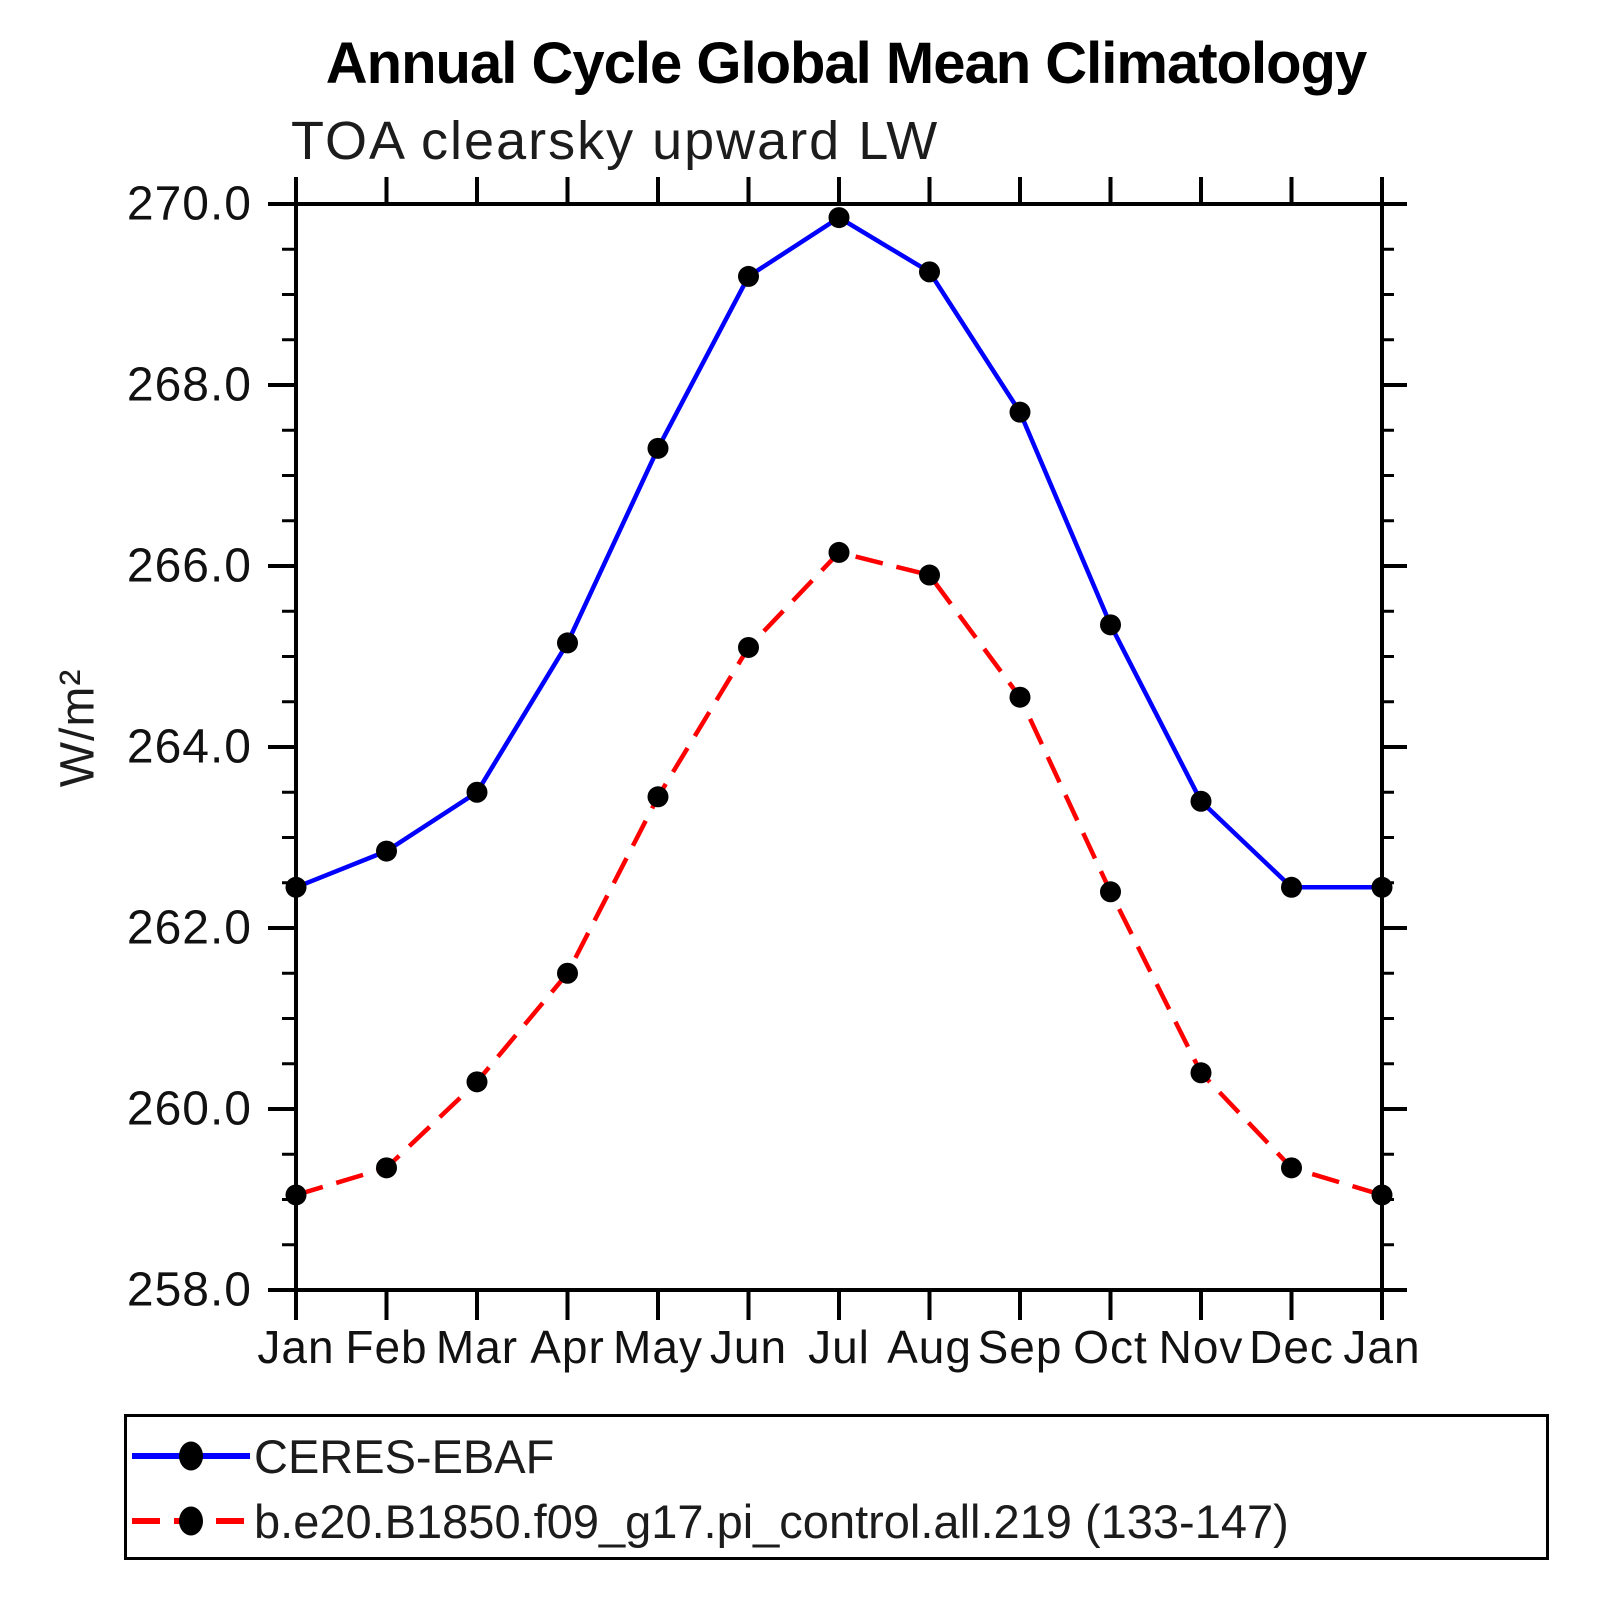 Image resolution: width=1597 pixels, height=1597 pixels. What do you see at coordinates (189, 385) in the screenshot?
I see `y-tick-label: 268.0` at bounding box center [189, 385].